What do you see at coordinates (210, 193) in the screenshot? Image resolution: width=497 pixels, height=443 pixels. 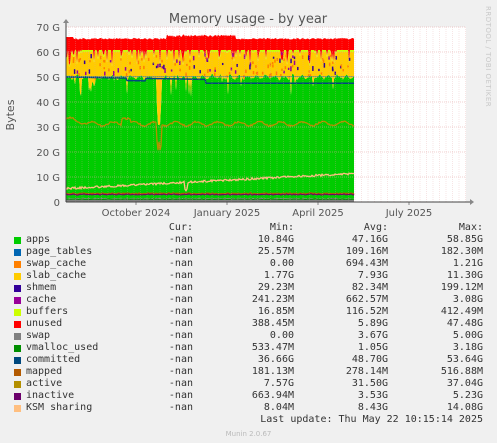 I see `line-mapped` at bounding box center [210, 193].